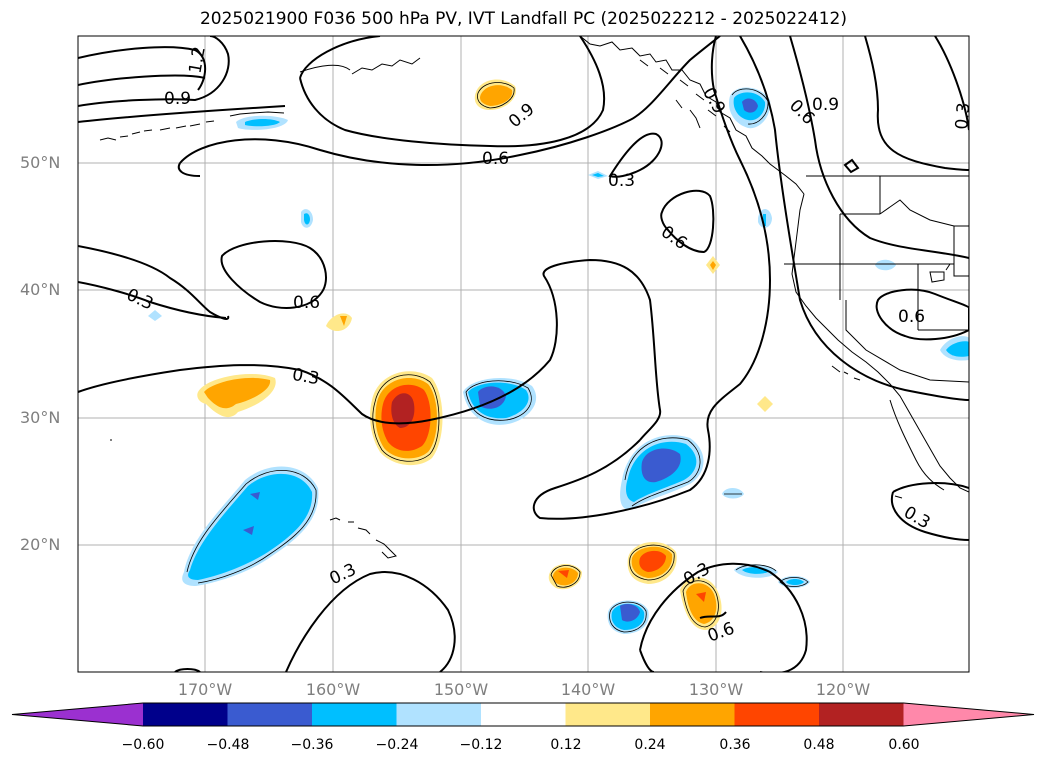 The width and height of the screenshot is (1047, 765). Describe the element at coordinates (143, 745) in the screenshot. I see `colorbar-tick: −0.60` at that location.